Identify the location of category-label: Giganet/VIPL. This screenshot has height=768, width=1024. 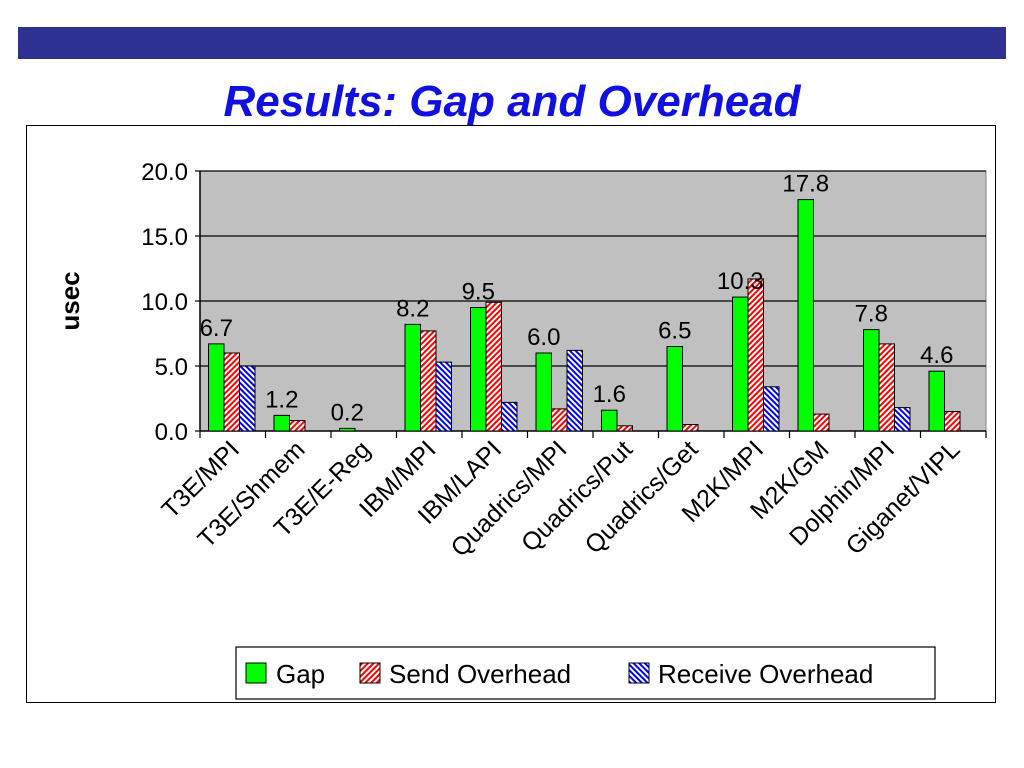
(903, 497).